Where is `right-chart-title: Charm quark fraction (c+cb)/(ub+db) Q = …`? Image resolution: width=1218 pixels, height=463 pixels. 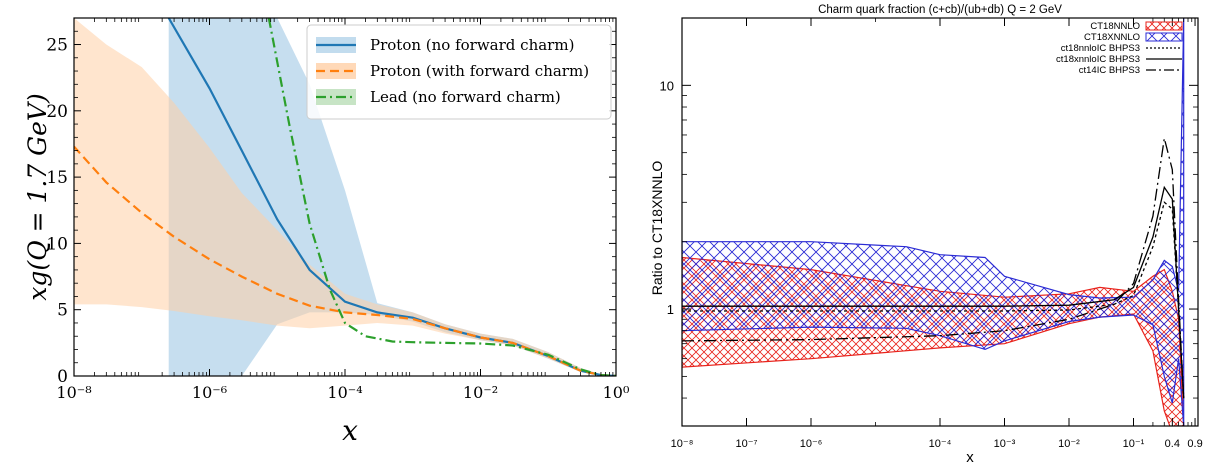 right-chart-title: Charm quark fraction (c+cb)/(ub+db) Q = … is located at coordinates (940, 10).